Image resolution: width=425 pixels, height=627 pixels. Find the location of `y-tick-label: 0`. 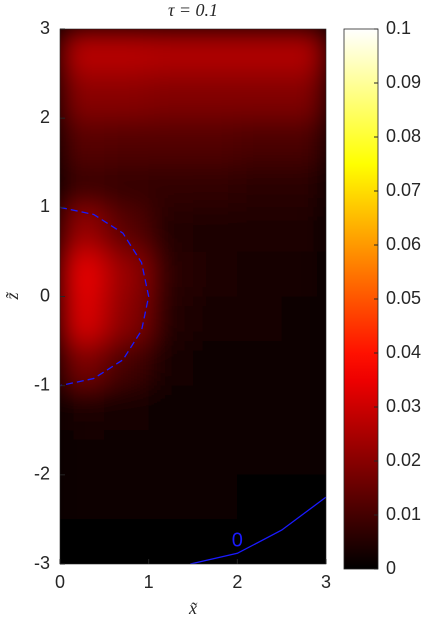

y-tick-label: 0 is located at coordinates (45, 295).